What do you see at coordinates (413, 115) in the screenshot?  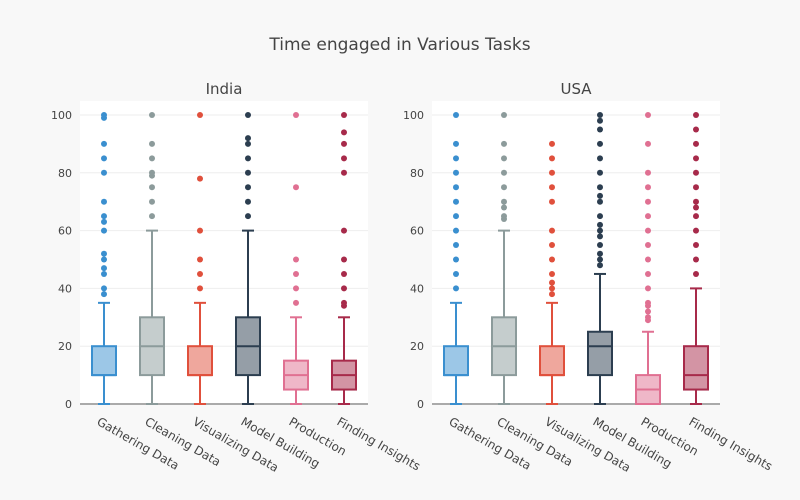 I see `y-tick-label: 100` at bounding box center [413, 115].